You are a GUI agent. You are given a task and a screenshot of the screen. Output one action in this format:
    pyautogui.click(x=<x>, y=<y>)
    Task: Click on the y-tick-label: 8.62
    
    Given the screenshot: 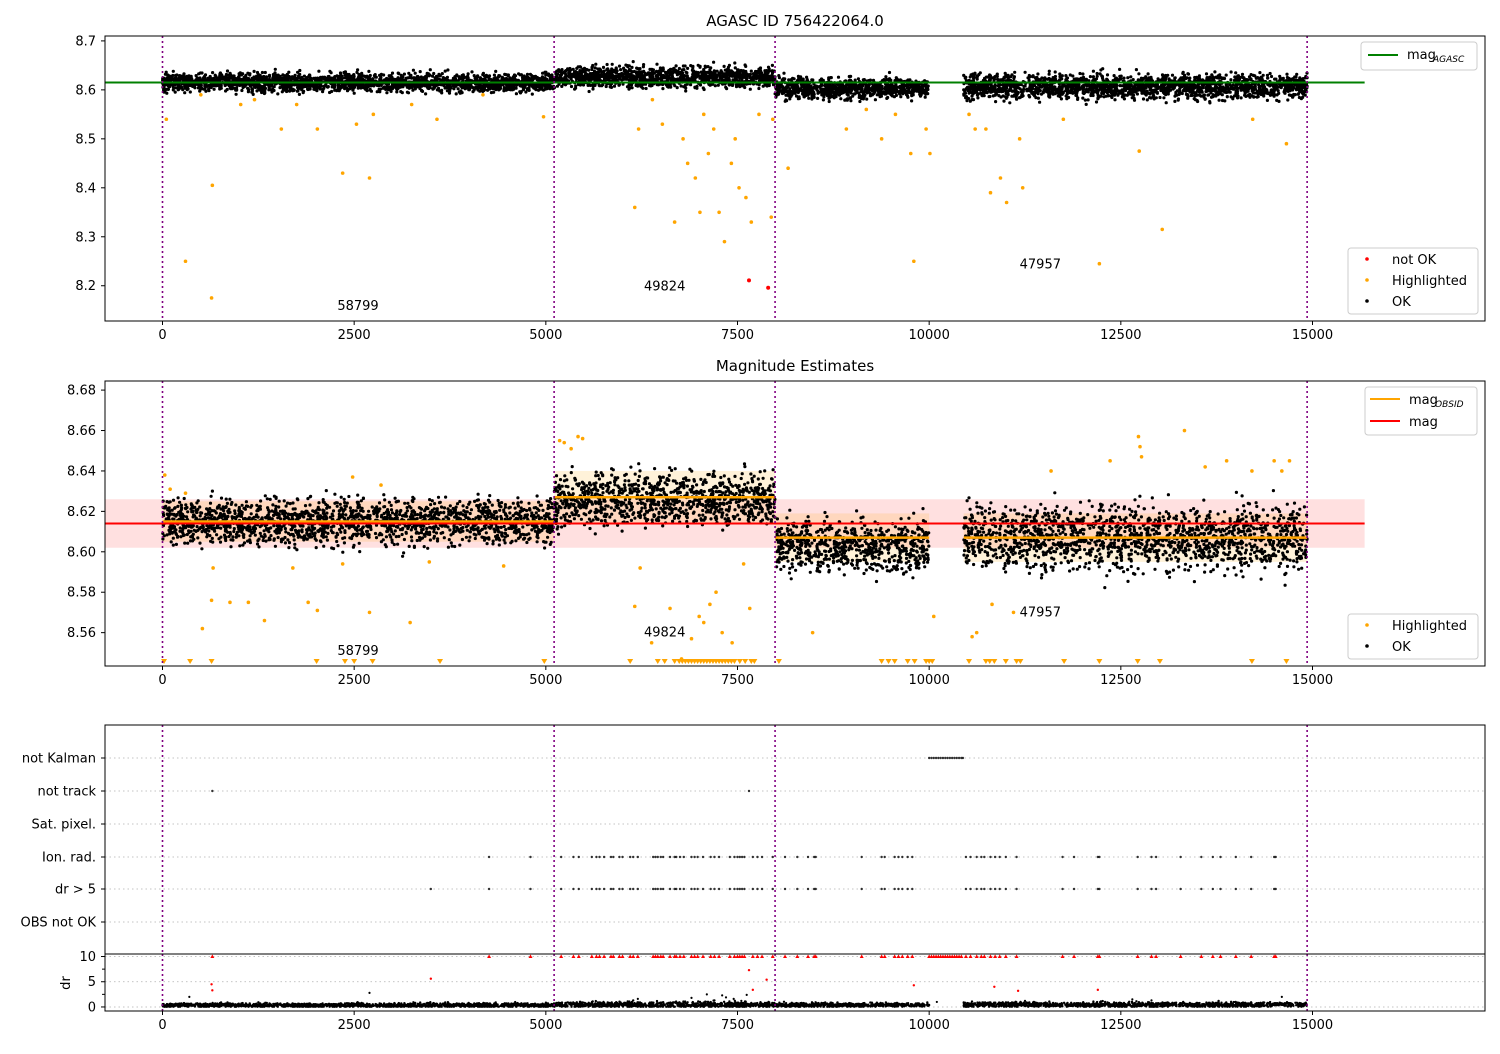 What is the action you would take?
    pyautogui.click(x=81, y=512)
    